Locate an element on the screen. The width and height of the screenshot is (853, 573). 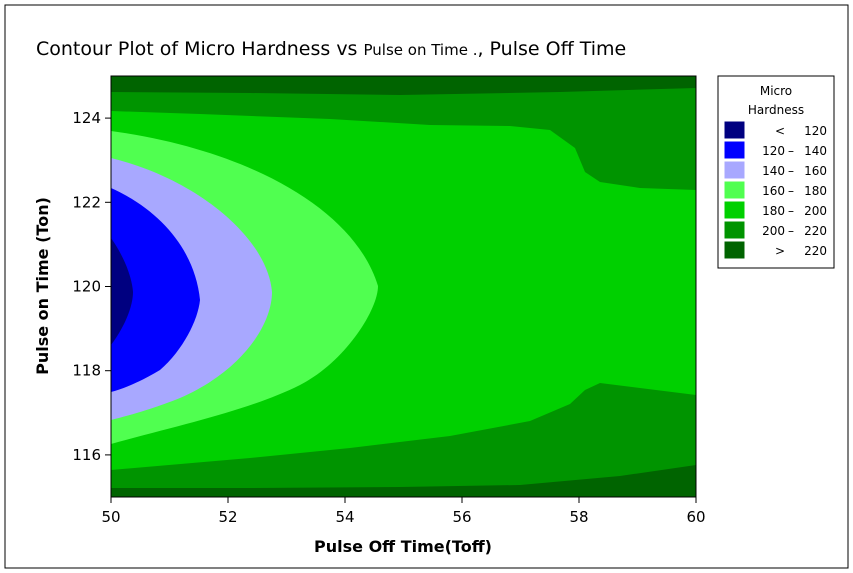
y-tick-label: 122 is located at coordinates (86, 202).